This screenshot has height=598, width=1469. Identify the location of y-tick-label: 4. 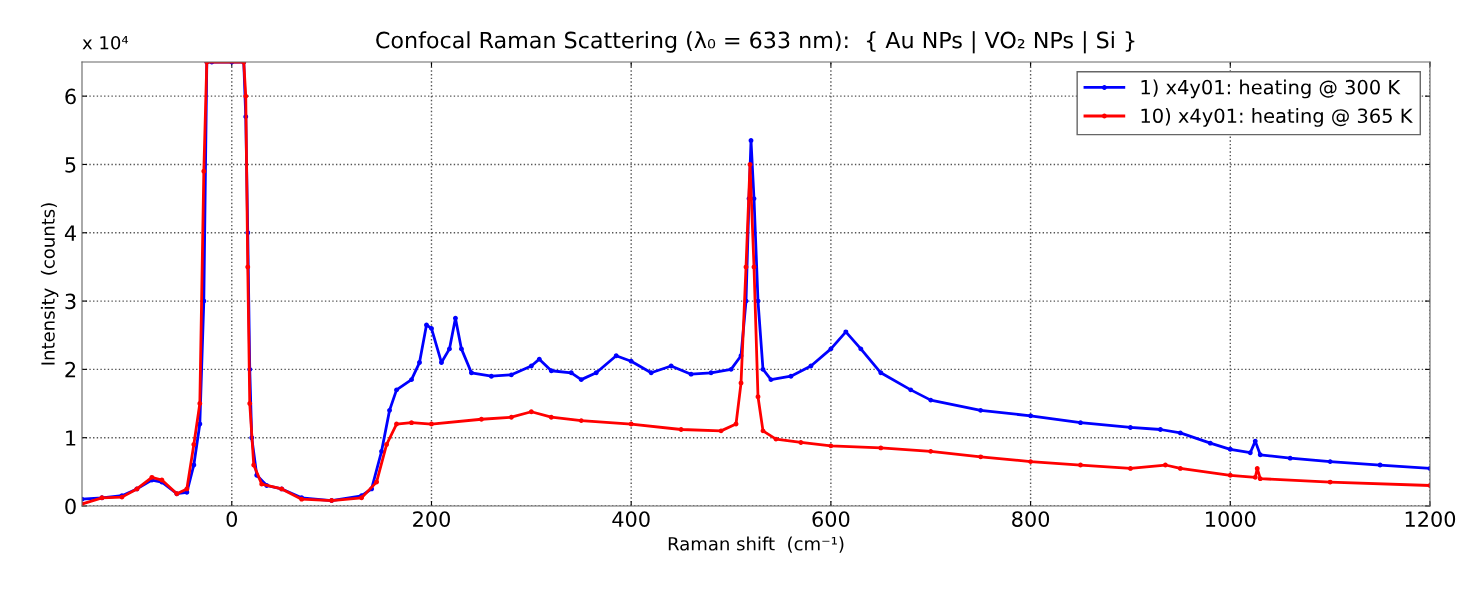
(70, 233).